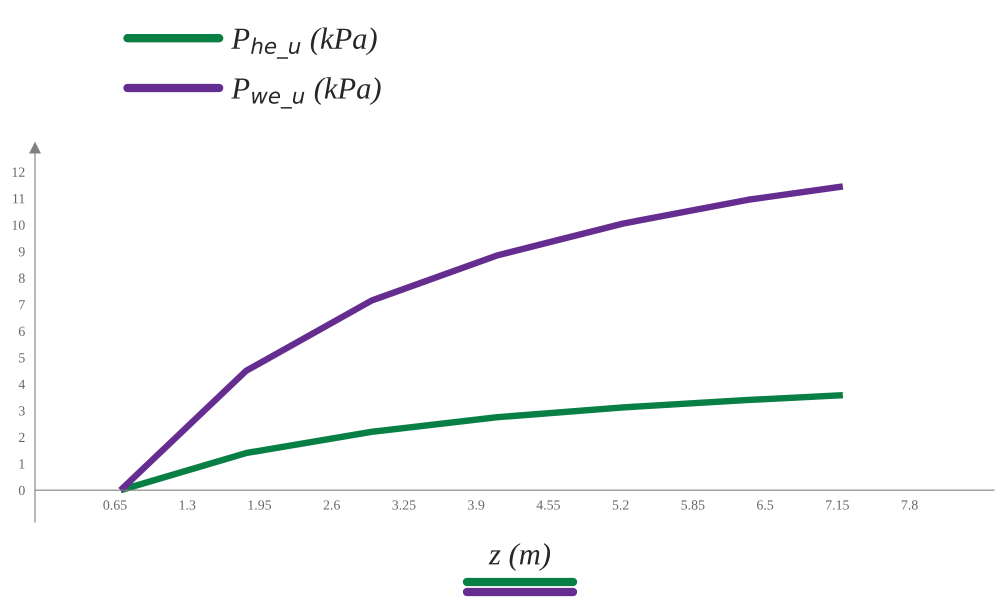 This screenshot has height=603, width=995. What do you see at coordinates (22, 384) in the screenshot?
I see `y-tick-label: 4` at bounding box center [22, 384].